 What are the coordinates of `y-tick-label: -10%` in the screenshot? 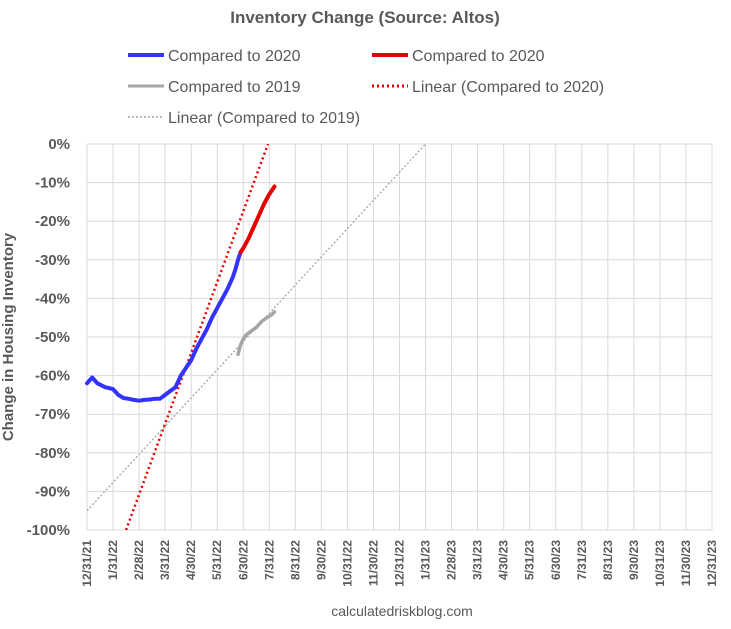 It's located at (52, 183).